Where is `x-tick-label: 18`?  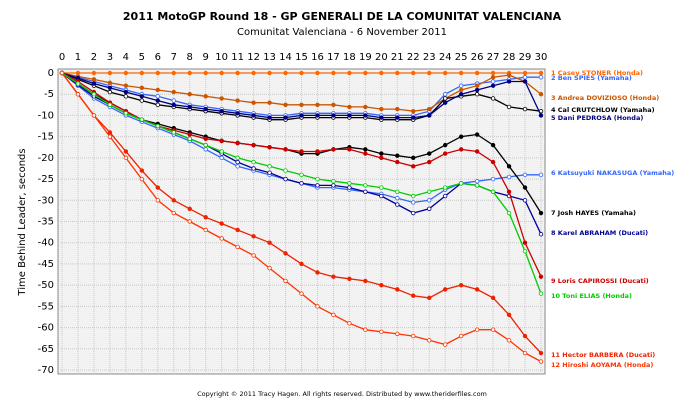 x-tick-label: 18 is located at coordinates (349, 57).